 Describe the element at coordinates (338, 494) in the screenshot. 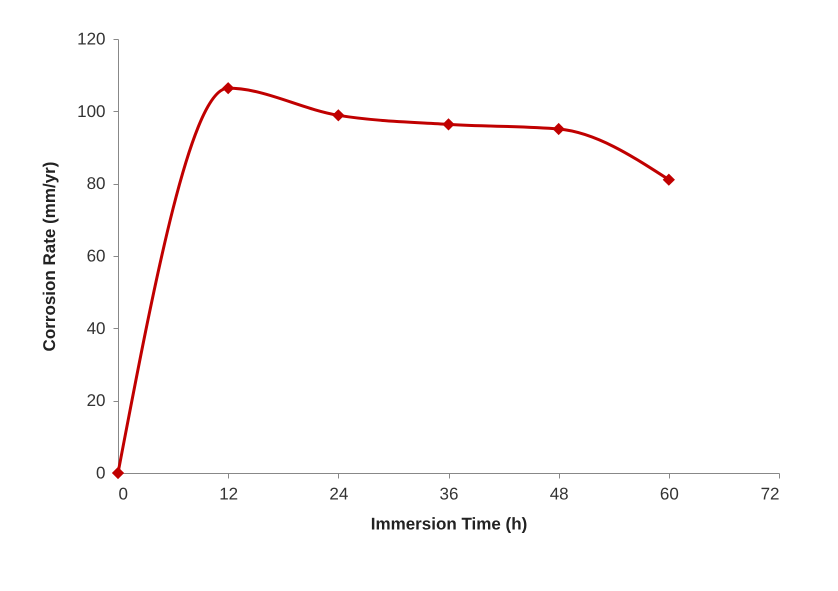

I see `x-tick-label: 24` at that location.